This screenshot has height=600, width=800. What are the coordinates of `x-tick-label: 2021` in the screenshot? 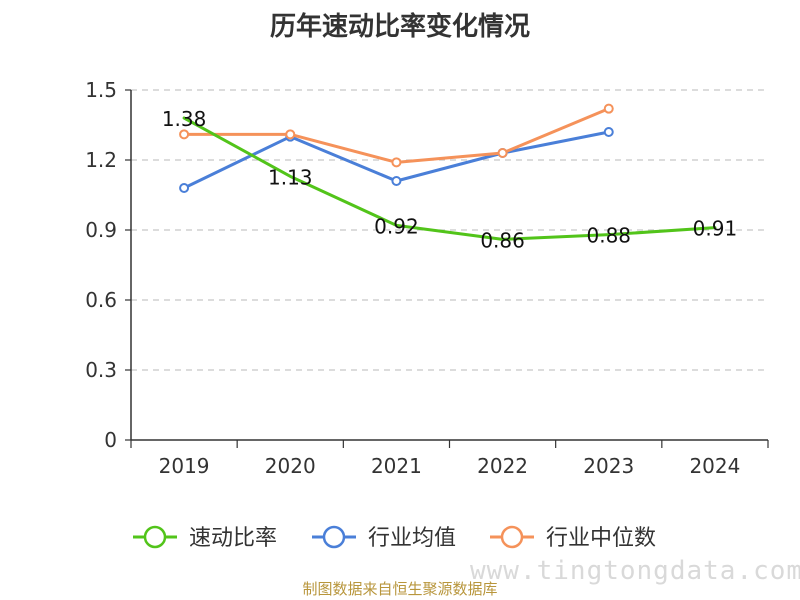 It's located at (396, 466).